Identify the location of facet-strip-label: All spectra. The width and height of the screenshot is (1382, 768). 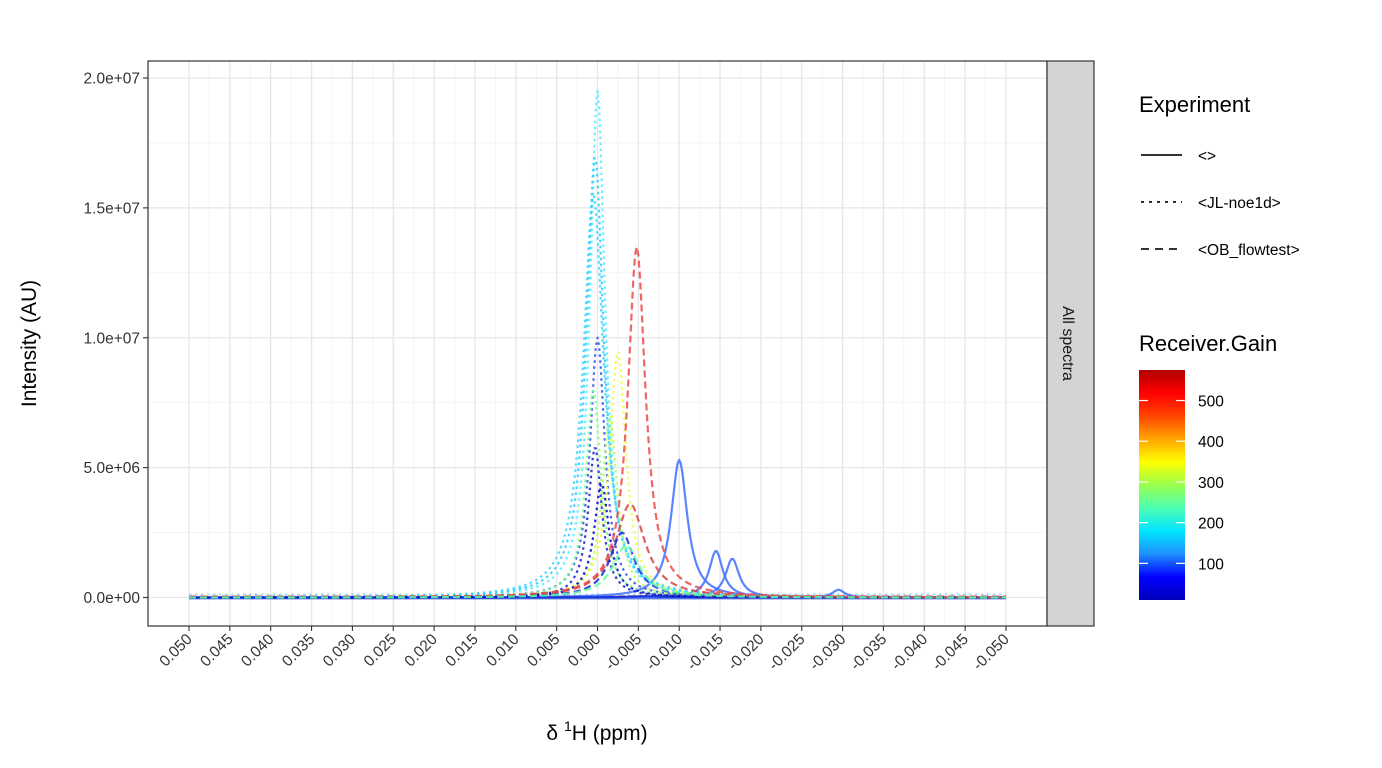
(1067, 343).